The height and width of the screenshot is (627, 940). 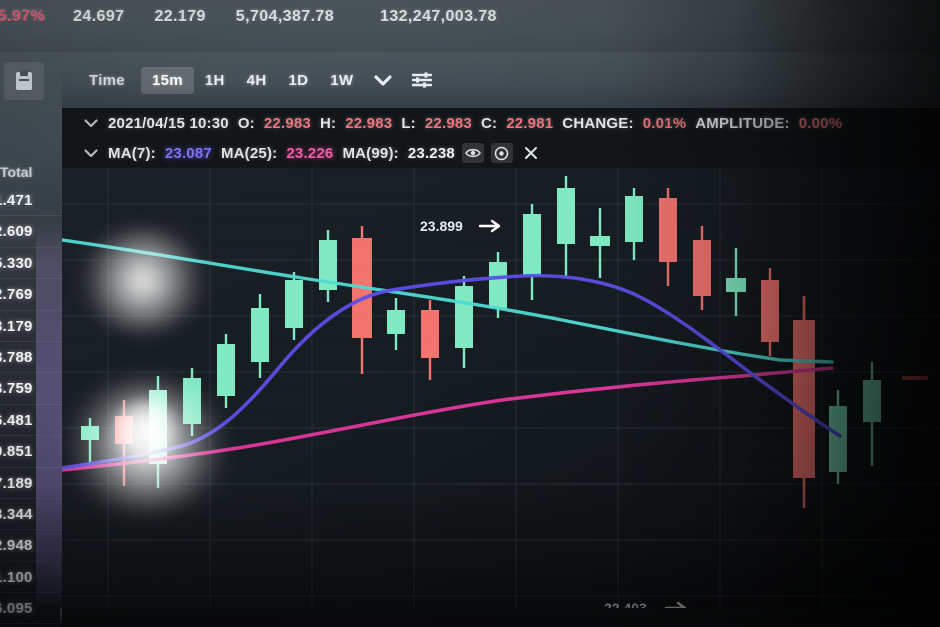 I want to click on low-marker-label: 22.403, so click(x=625, y=604).